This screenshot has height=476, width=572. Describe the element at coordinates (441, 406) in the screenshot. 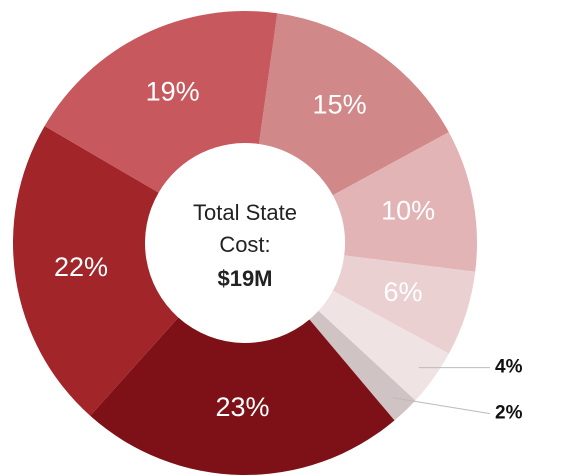

I see `leader-line` at that location.